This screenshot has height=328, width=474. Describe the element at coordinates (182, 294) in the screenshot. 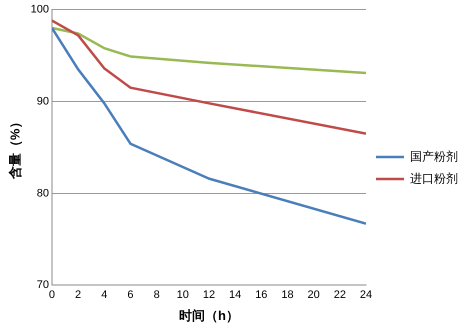

I see `x-tick-label: 10` at that location.